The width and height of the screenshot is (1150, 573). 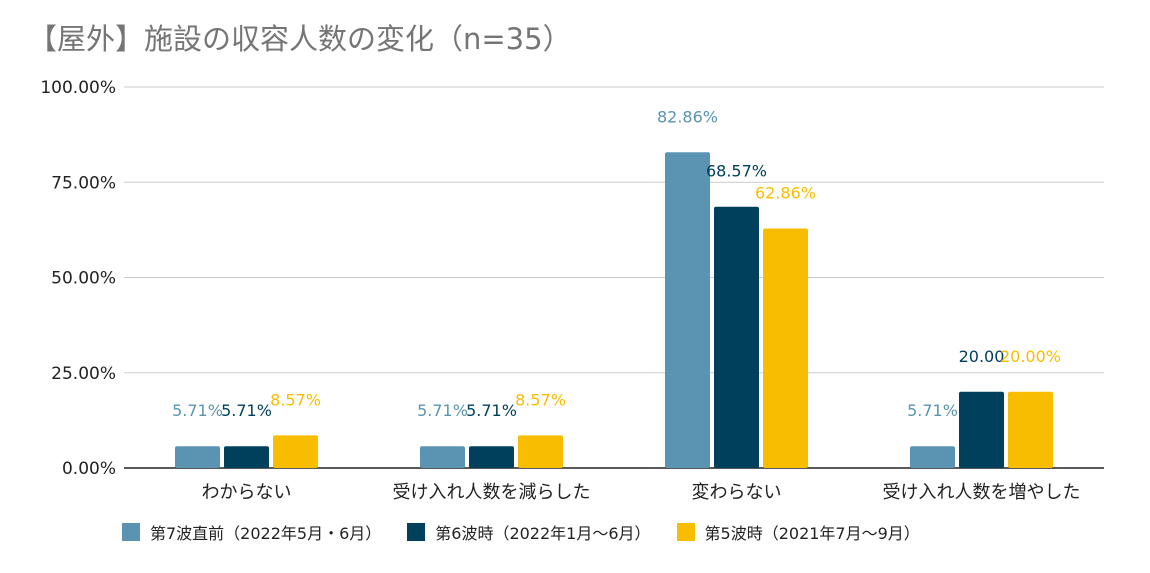 I want to click on x-tick-label: 受け入れ人数を減らした, so click(x=492, y=492).